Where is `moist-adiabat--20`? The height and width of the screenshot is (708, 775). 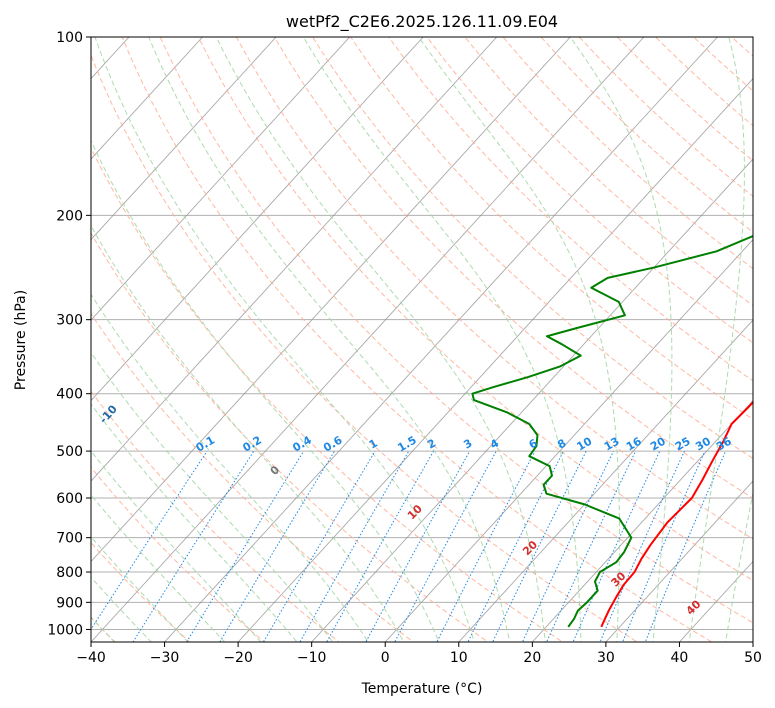 moist-adiabat--20 is located at coordinates (176, 546).